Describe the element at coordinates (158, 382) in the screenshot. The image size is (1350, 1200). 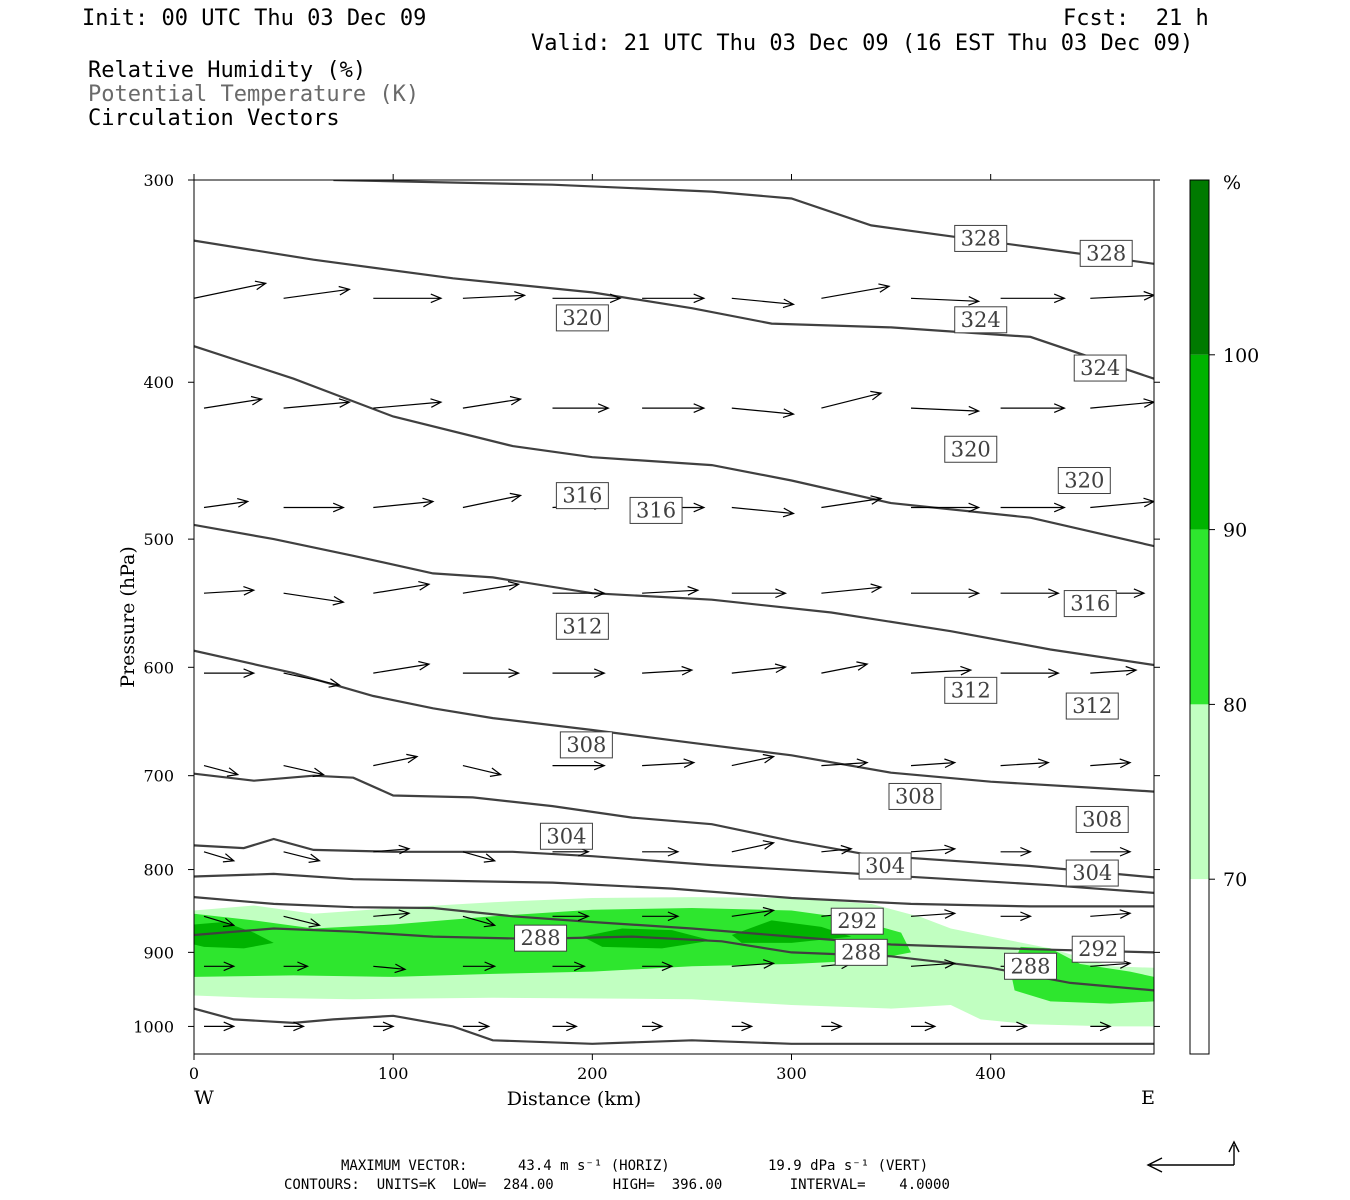
I see `y-tick-label: 400` at that location.